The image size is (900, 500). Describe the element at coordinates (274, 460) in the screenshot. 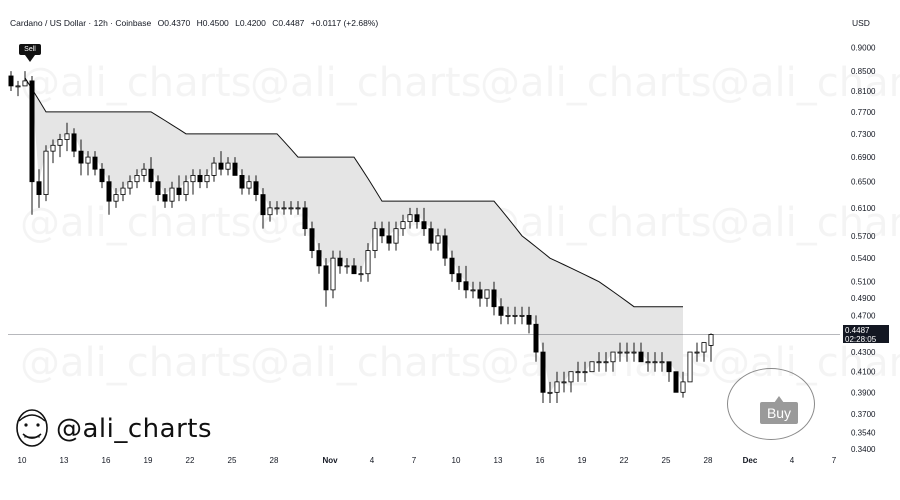

I see `x-tick-label: 28` at that location.